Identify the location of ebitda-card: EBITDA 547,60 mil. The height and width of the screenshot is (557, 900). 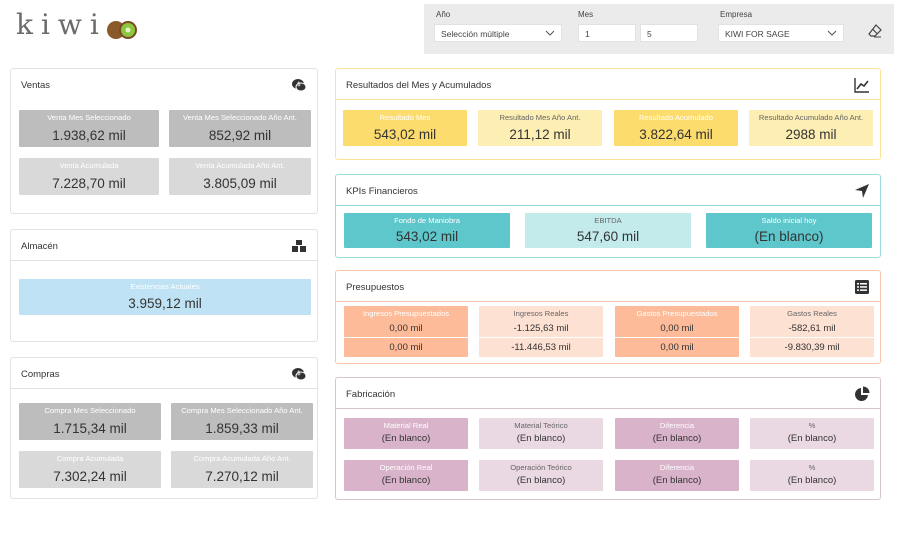
(608, 230).